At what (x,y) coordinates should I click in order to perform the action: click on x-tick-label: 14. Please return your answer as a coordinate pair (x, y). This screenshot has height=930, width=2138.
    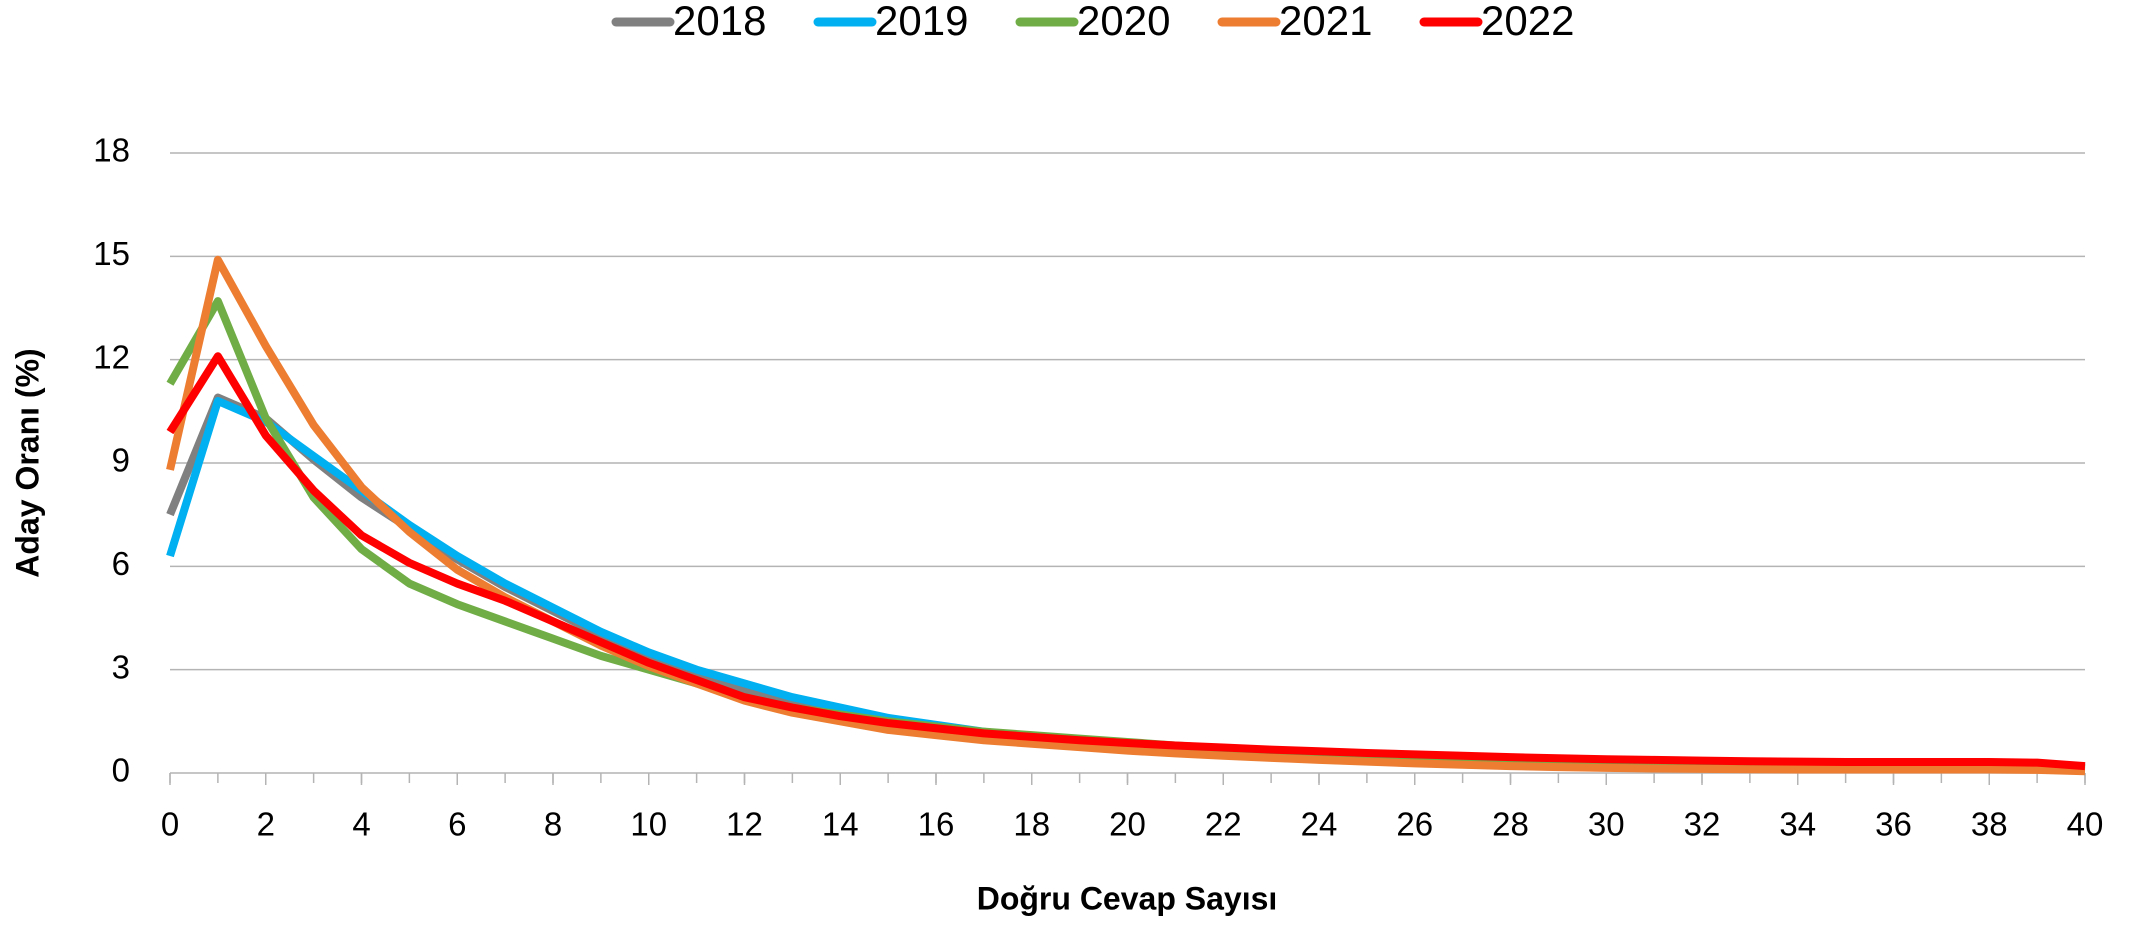
    Looking at the image, I should click on (840, 824).